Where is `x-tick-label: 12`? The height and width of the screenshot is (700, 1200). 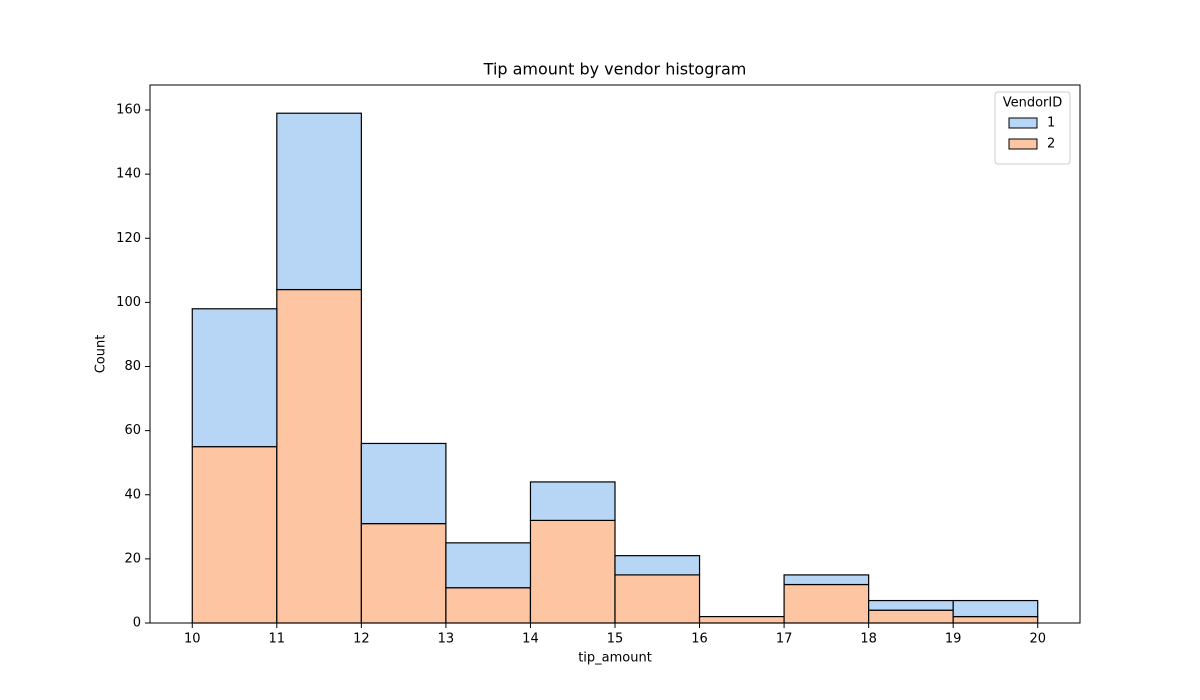 x-tick-label: 12 is located at coordinates (361, 639).